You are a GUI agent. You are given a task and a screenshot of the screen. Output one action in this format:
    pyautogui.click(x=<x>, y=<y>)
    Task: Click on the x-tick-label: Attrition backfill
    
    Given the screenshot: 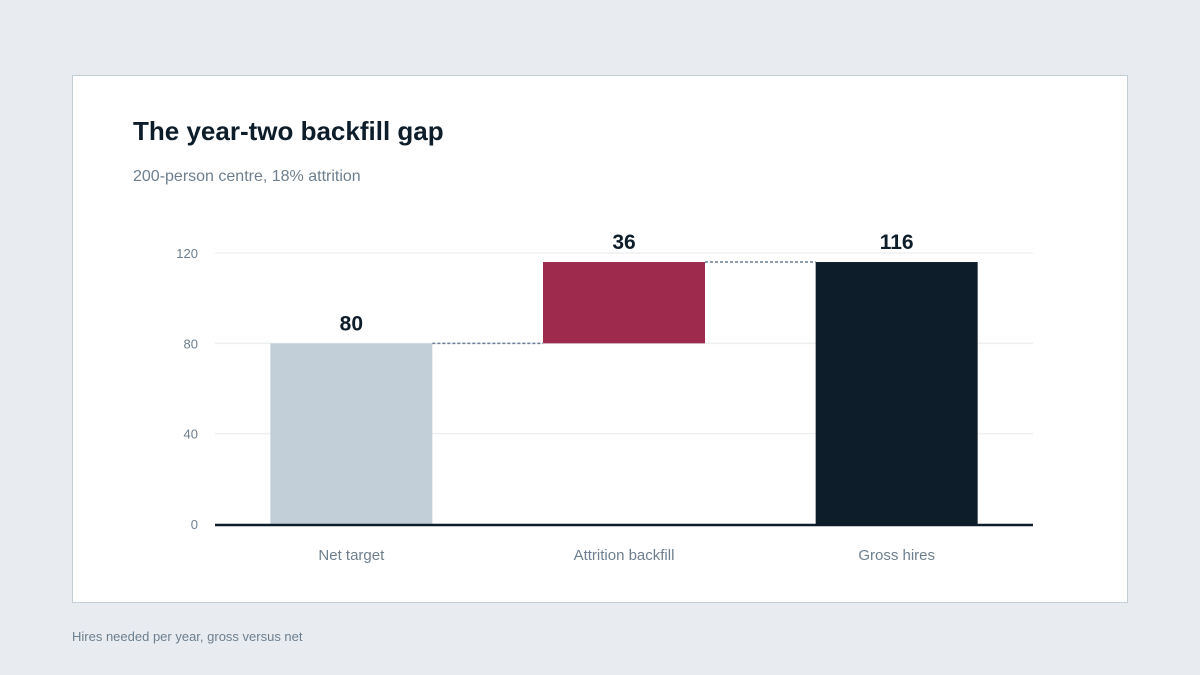 What is the action you would take?
    pyautogui.click(x=624, y=555)
    